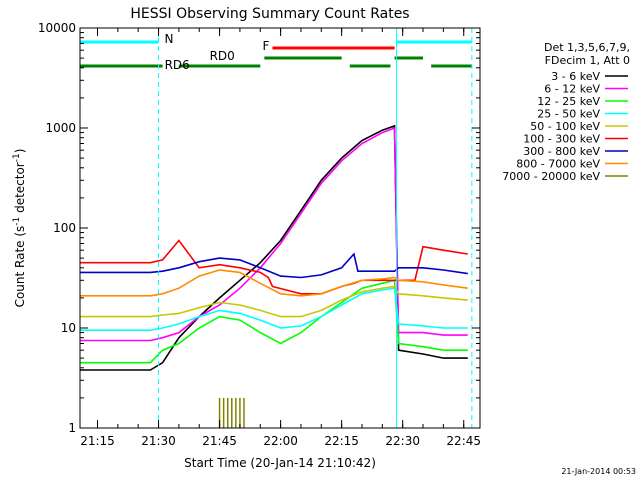 This screenshot has height=480, width=640. Describe the element at coordinates (572, 89) in the screenshot. I see `legend-label: 6 - 12 keV` at that location.